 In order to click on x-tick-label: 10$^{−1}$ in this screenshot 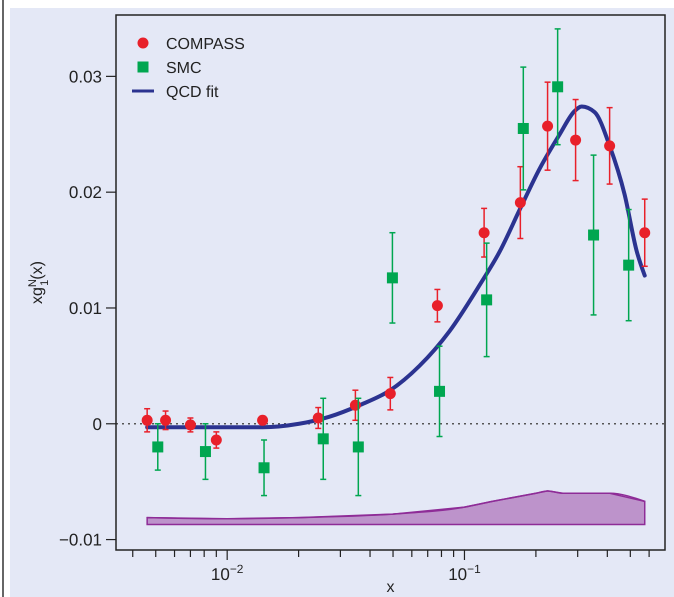, I will do `click(465, 573)`.